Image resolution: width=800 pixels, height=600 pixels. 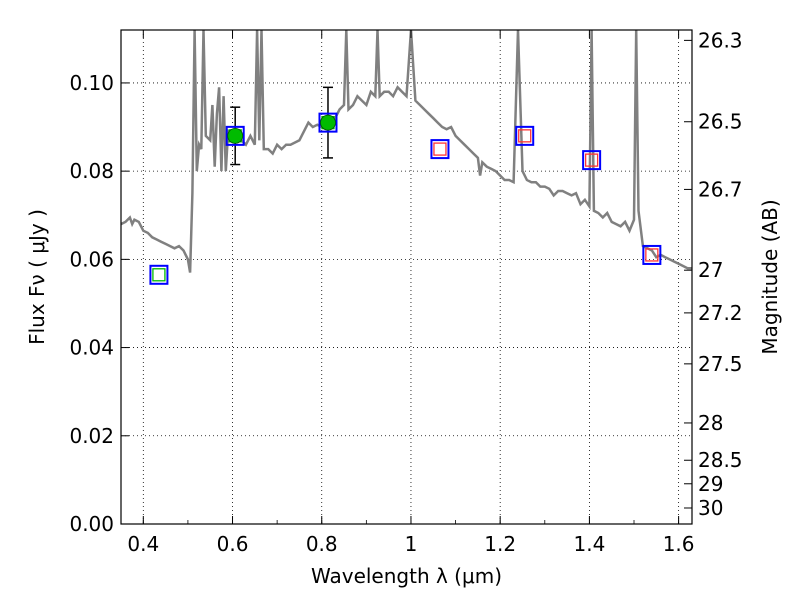 I want to click on right-axis-title: Magnitude (AB), so click(x=770, y=276).